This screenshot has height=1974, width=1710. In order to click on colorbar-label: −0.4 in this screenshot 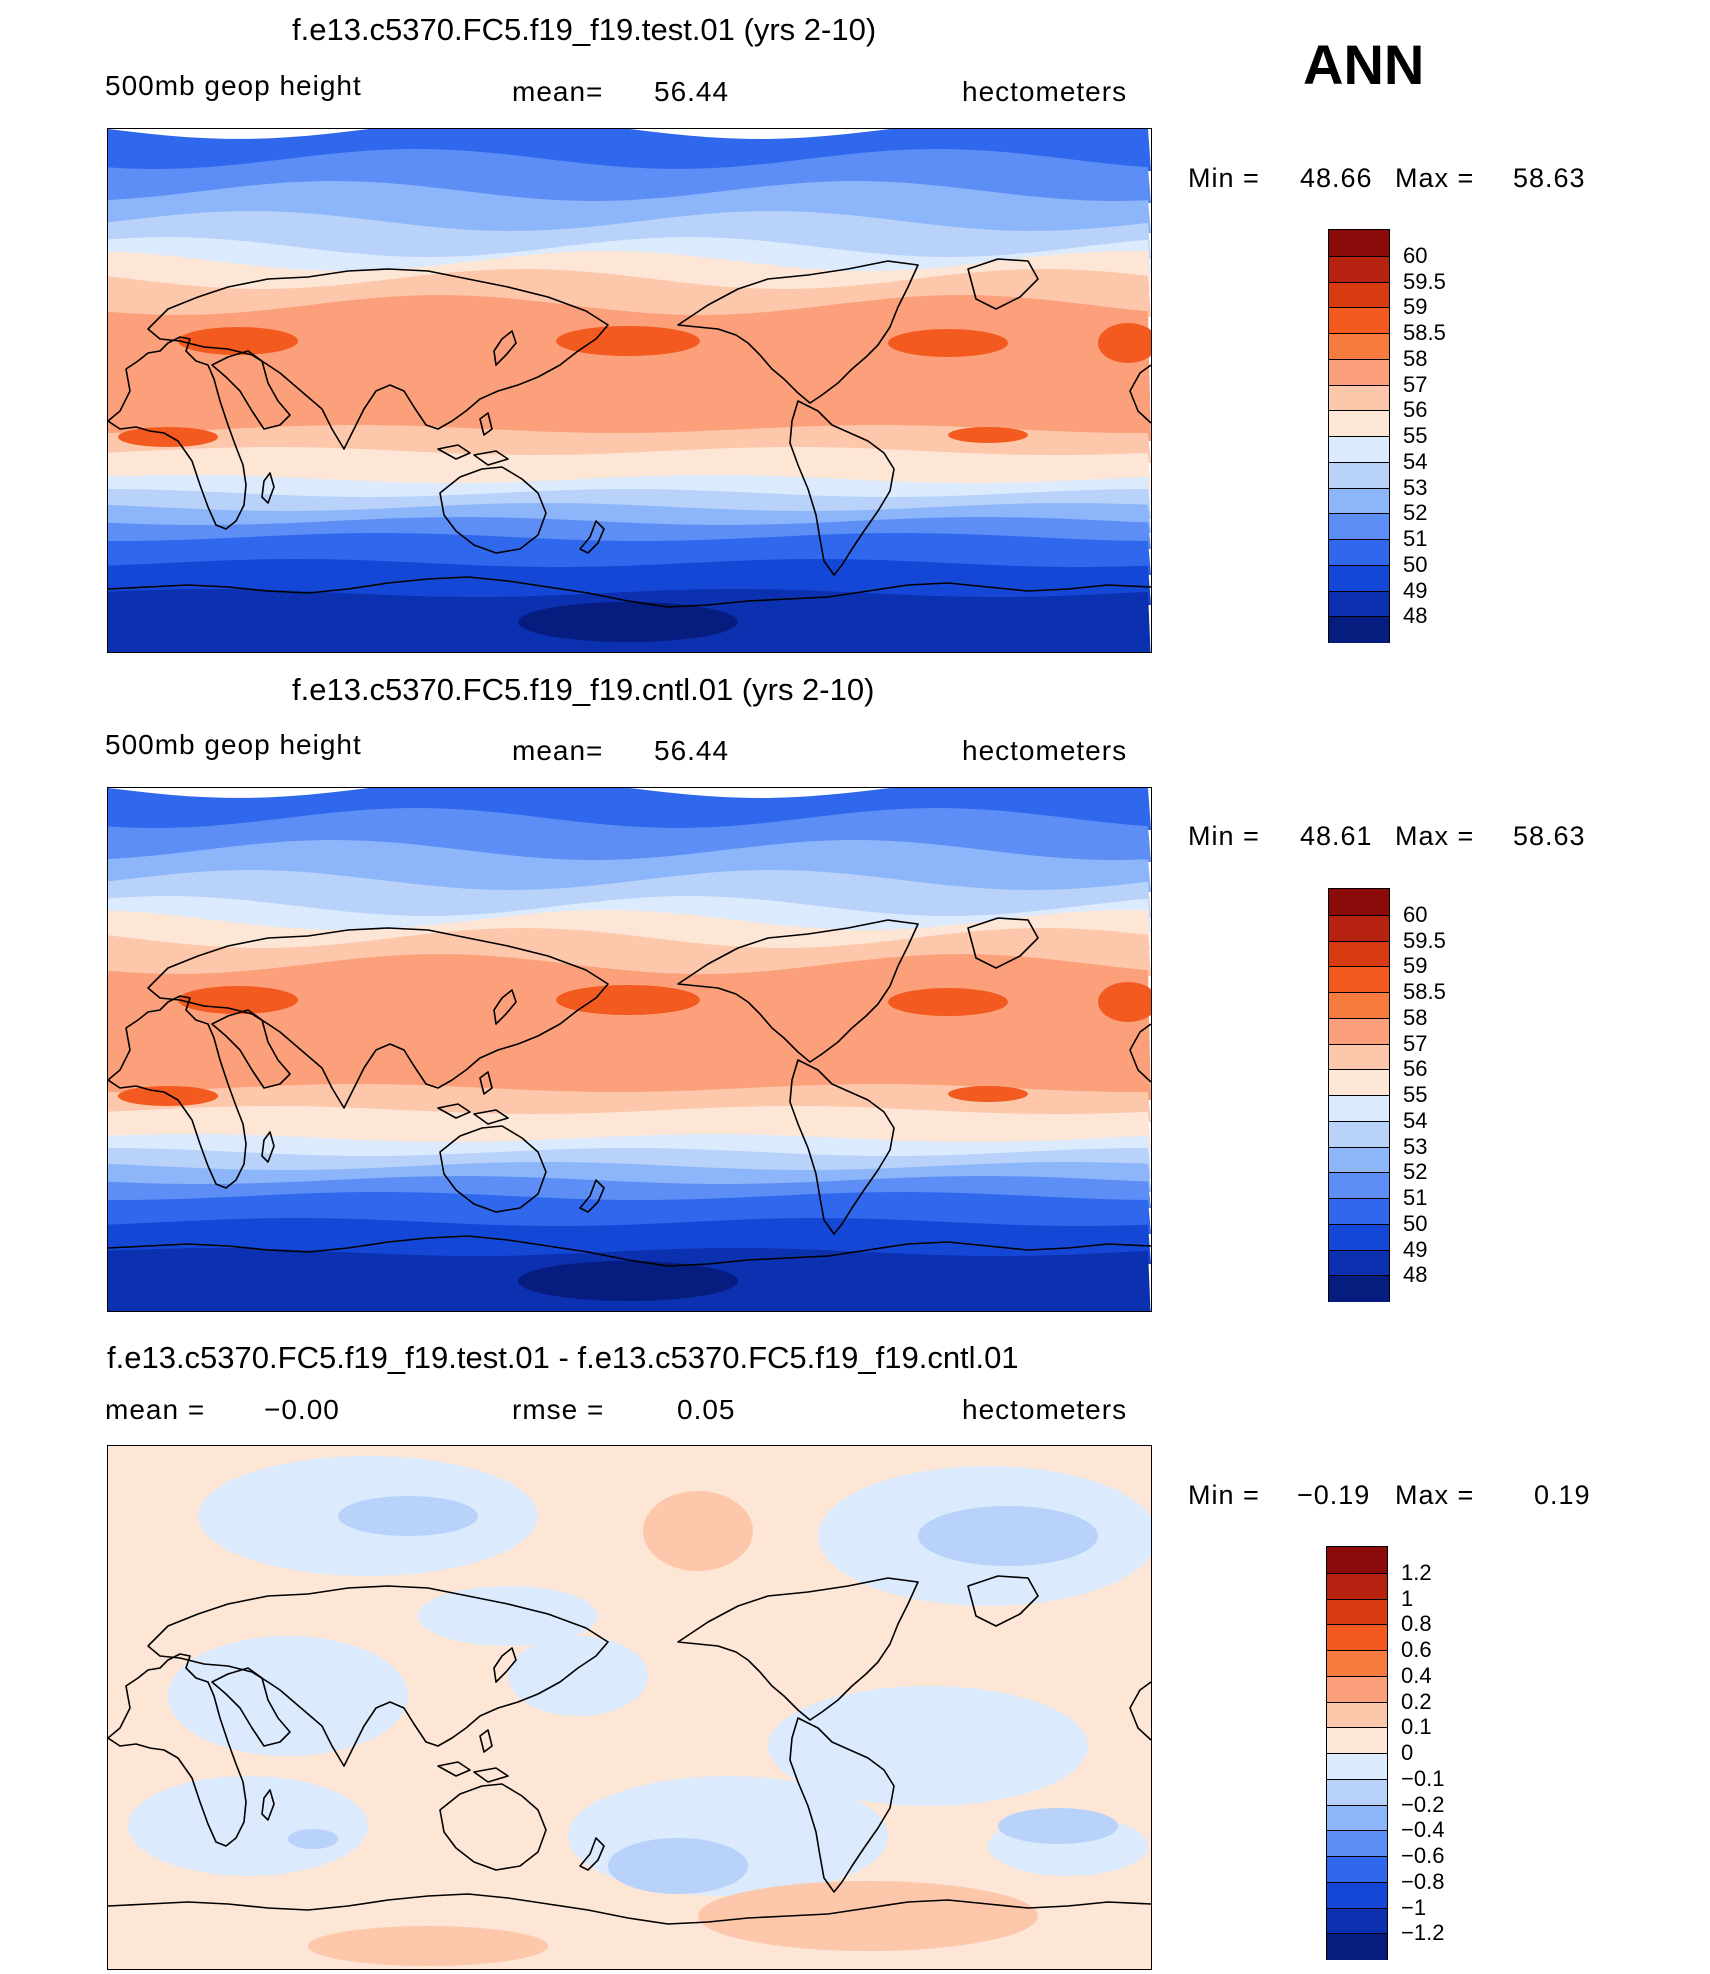, I will do `click(1423, 1830)`.